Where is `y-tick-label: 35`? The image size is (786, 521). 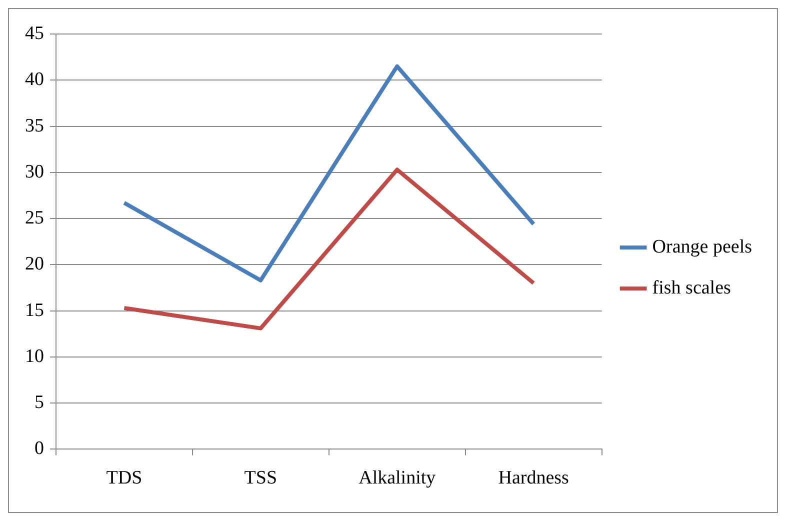
y-tick-label: 35 is located at coordinates (34, 125).